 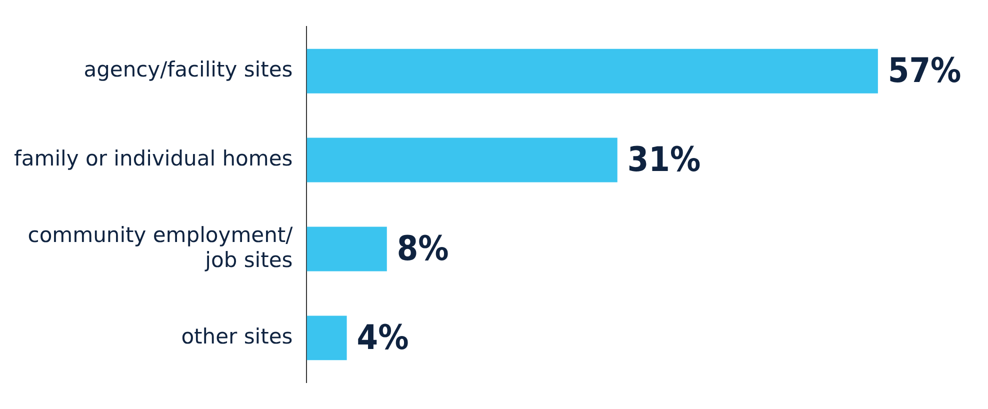 I want to click on data-label: 8%, so click(x=422, y=248).